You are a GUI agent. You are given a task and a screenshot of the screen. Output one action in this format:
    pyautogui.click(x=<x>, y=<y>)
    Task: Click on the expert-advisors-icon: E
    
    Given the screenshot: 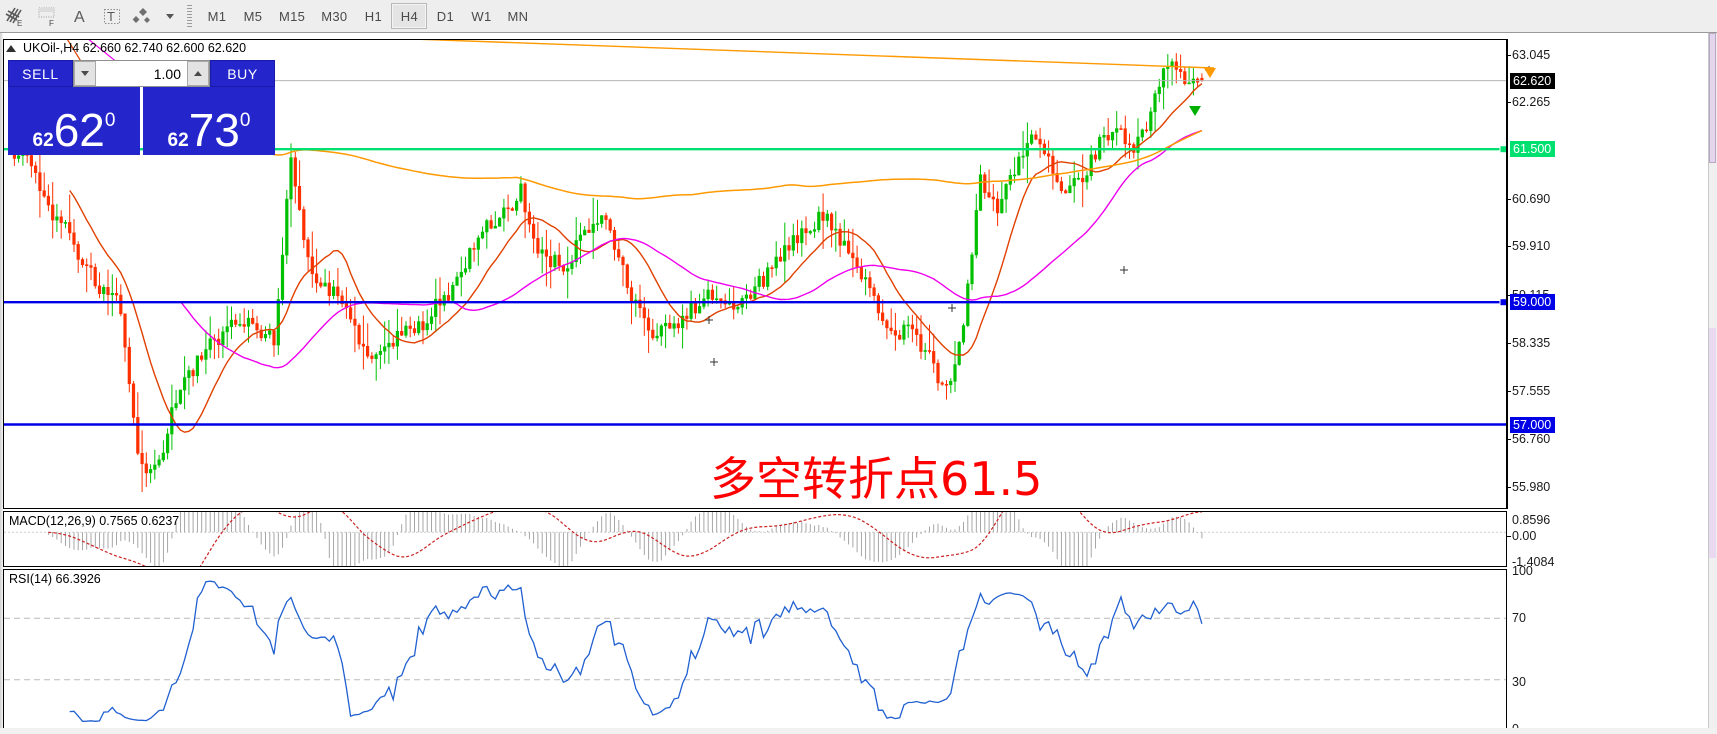 What is the action you would take?
    pyautogui.click(x=16, y=16)
    